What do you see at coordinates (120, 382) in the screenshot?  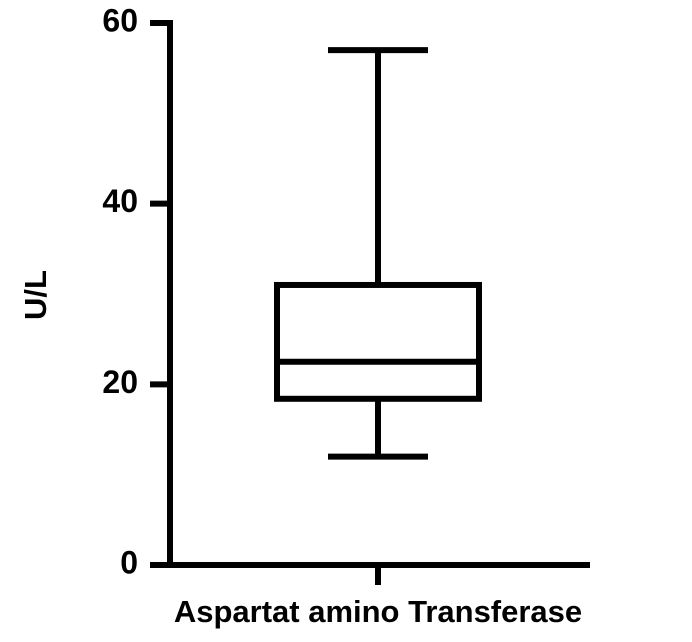 I see `y-tick-label: 20` at bounding box center [120, 382].